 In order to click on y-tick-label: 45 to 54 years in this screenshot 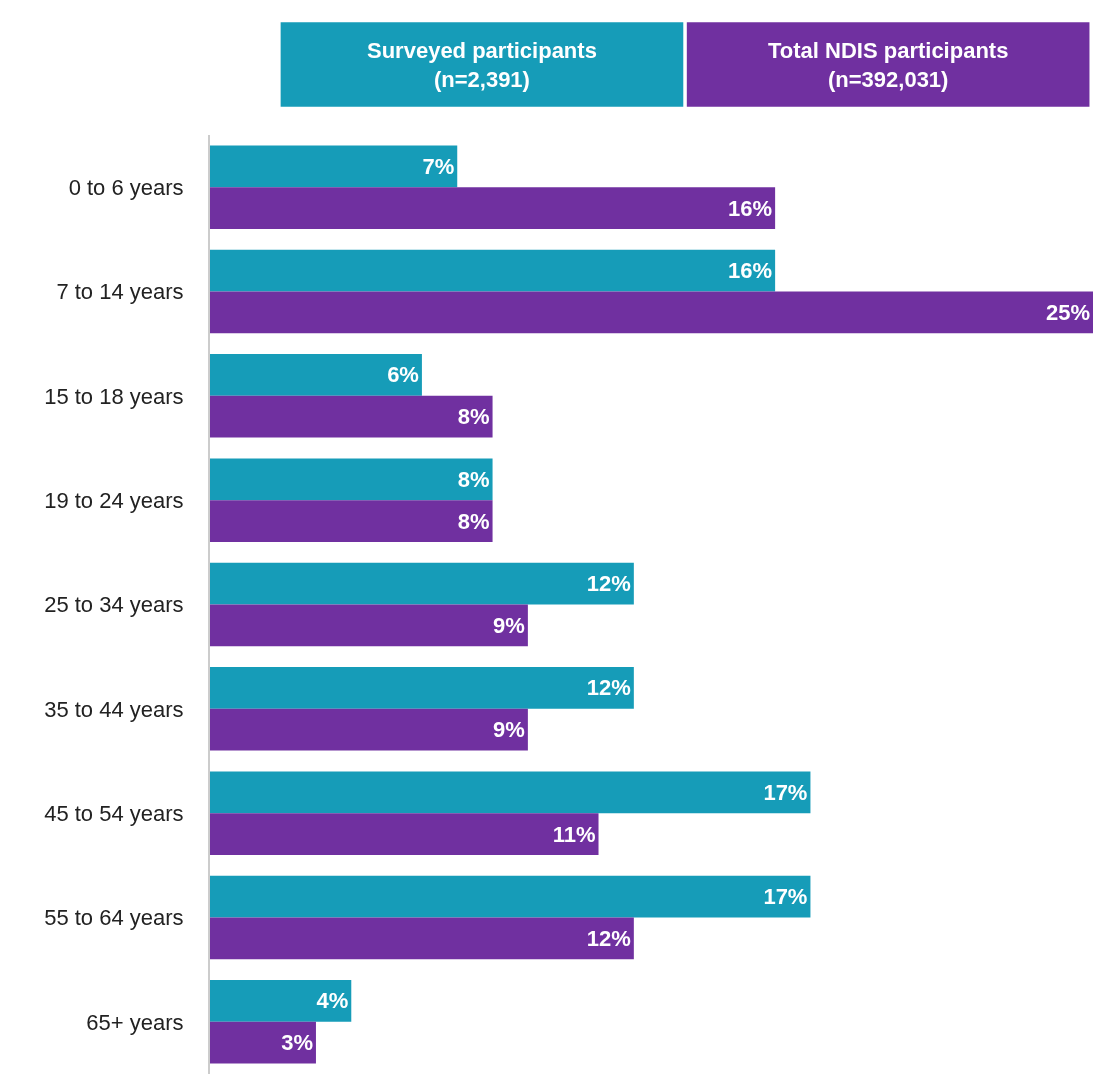, I will do `click(114, 813)`.